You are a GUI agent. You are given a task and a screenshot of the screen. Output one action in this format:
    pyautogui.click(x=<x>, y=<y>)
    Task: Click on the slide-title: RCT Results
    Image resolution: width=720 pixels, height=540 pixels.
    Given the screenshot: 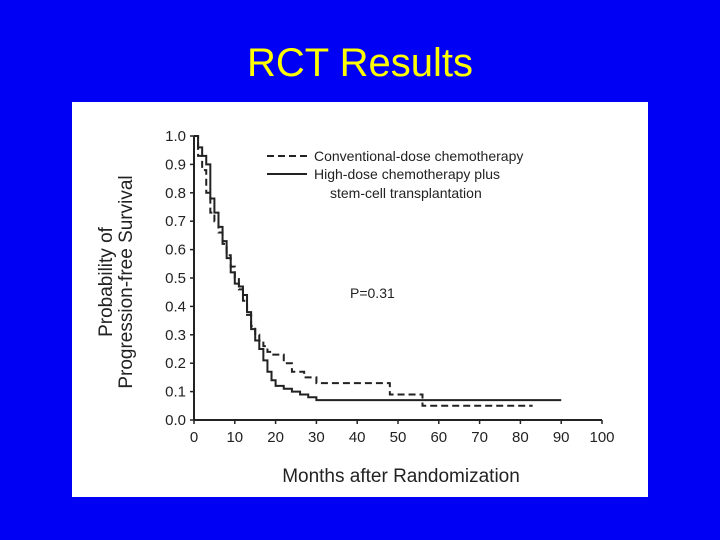 What is the action you would take?
    pyautogui.click(x=360, y=63)
    